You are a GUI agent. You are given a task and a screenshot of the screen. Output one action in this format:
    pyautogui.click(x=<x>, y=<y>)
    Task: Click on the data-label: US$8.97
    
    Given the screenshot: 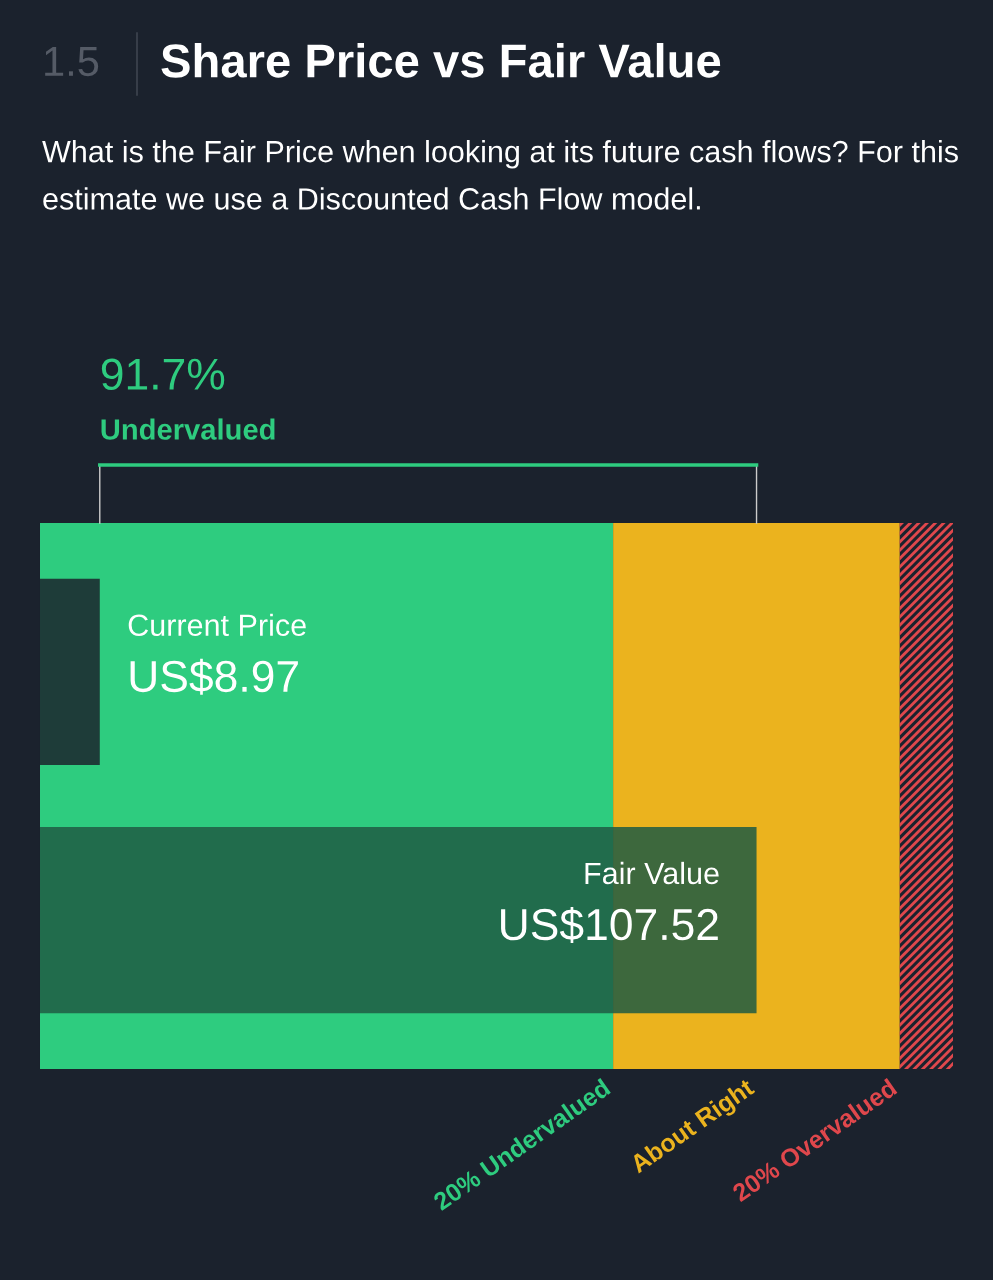 What is the action you would take?
    pyautogui.click(x=214, y=676)
    